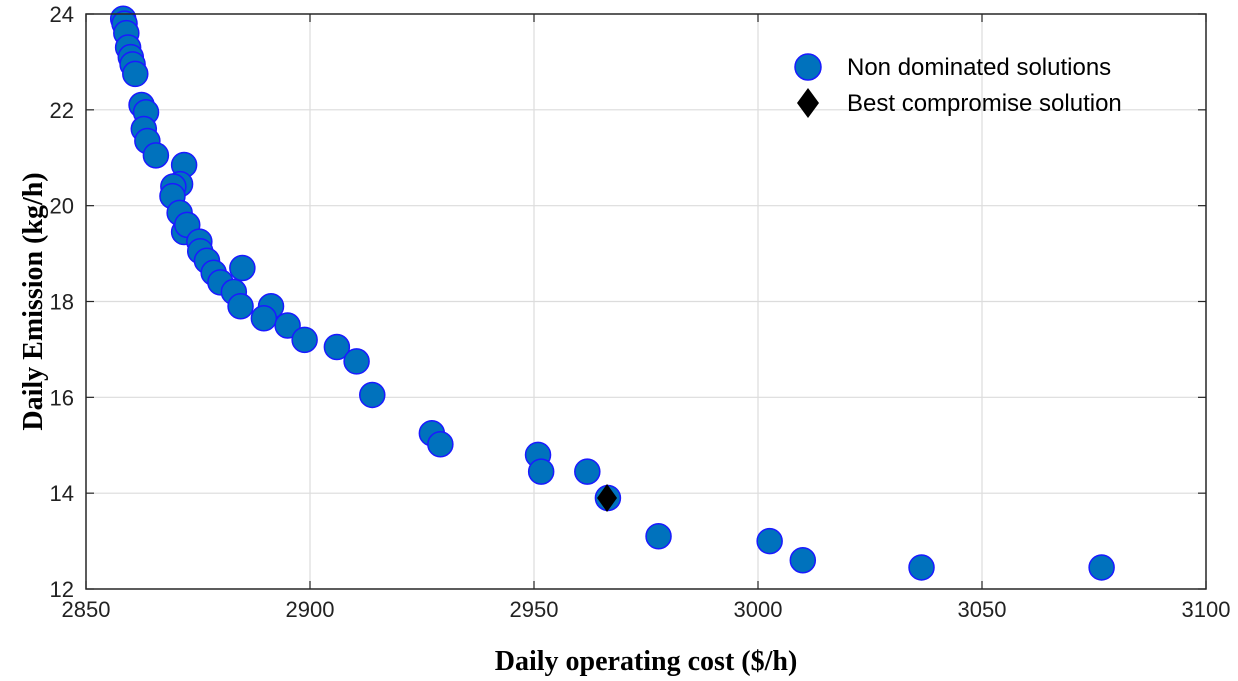  Describe the element at coordinates (62, 397) in the screenshot. I see `y-tick-label: 16` at that location.